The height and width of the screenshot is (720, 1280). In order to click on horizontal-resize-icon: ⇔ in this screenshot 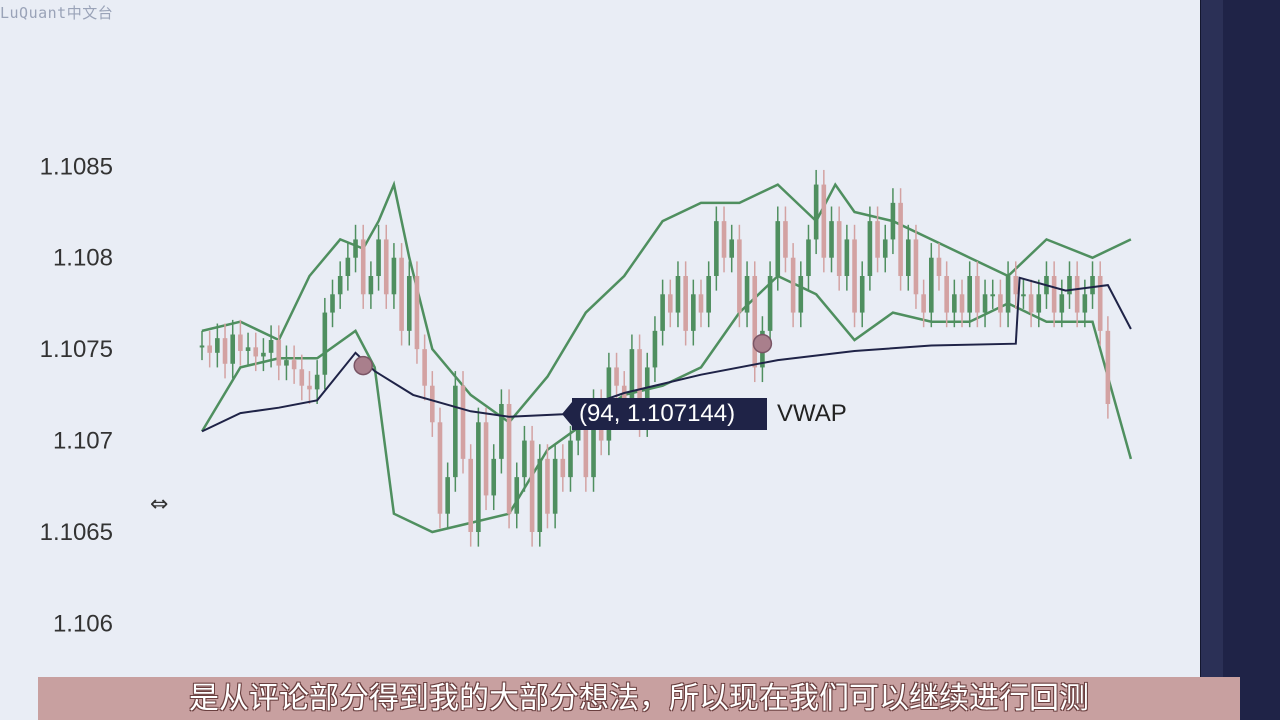, I will do `click(159, 504)`.